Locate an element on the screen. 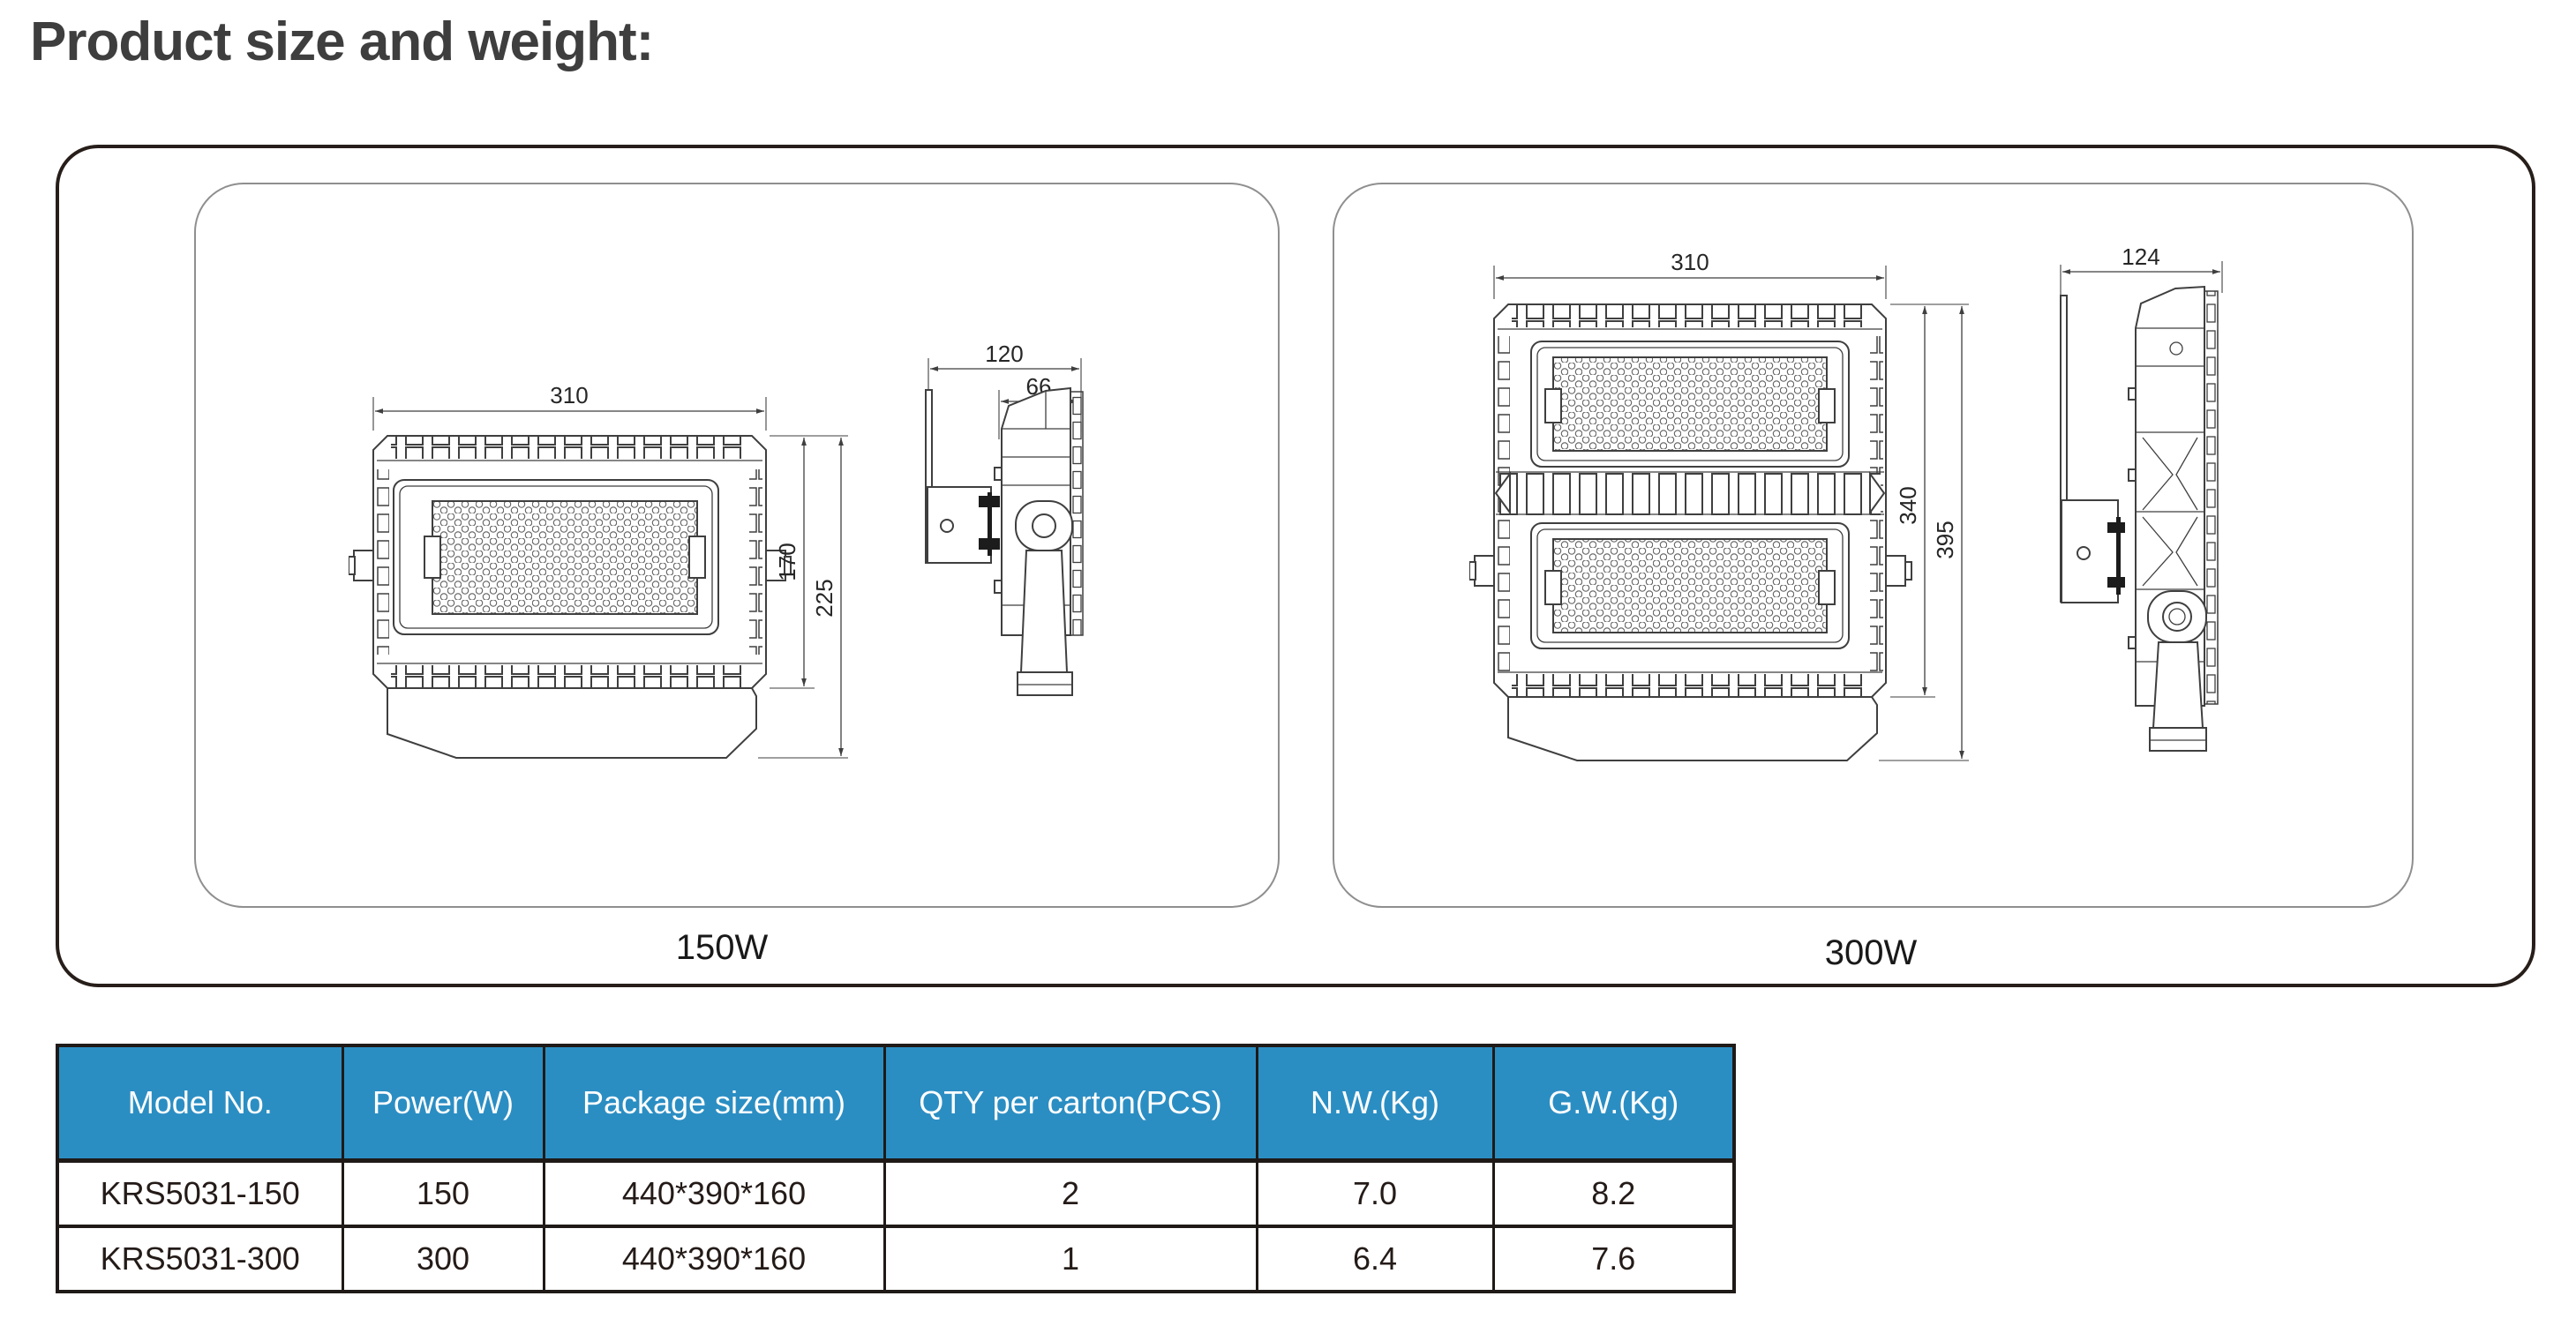 The width and height of the screenshot is (2576, 1341). dimension-label: 395 is located at coordinates (1945, 539).